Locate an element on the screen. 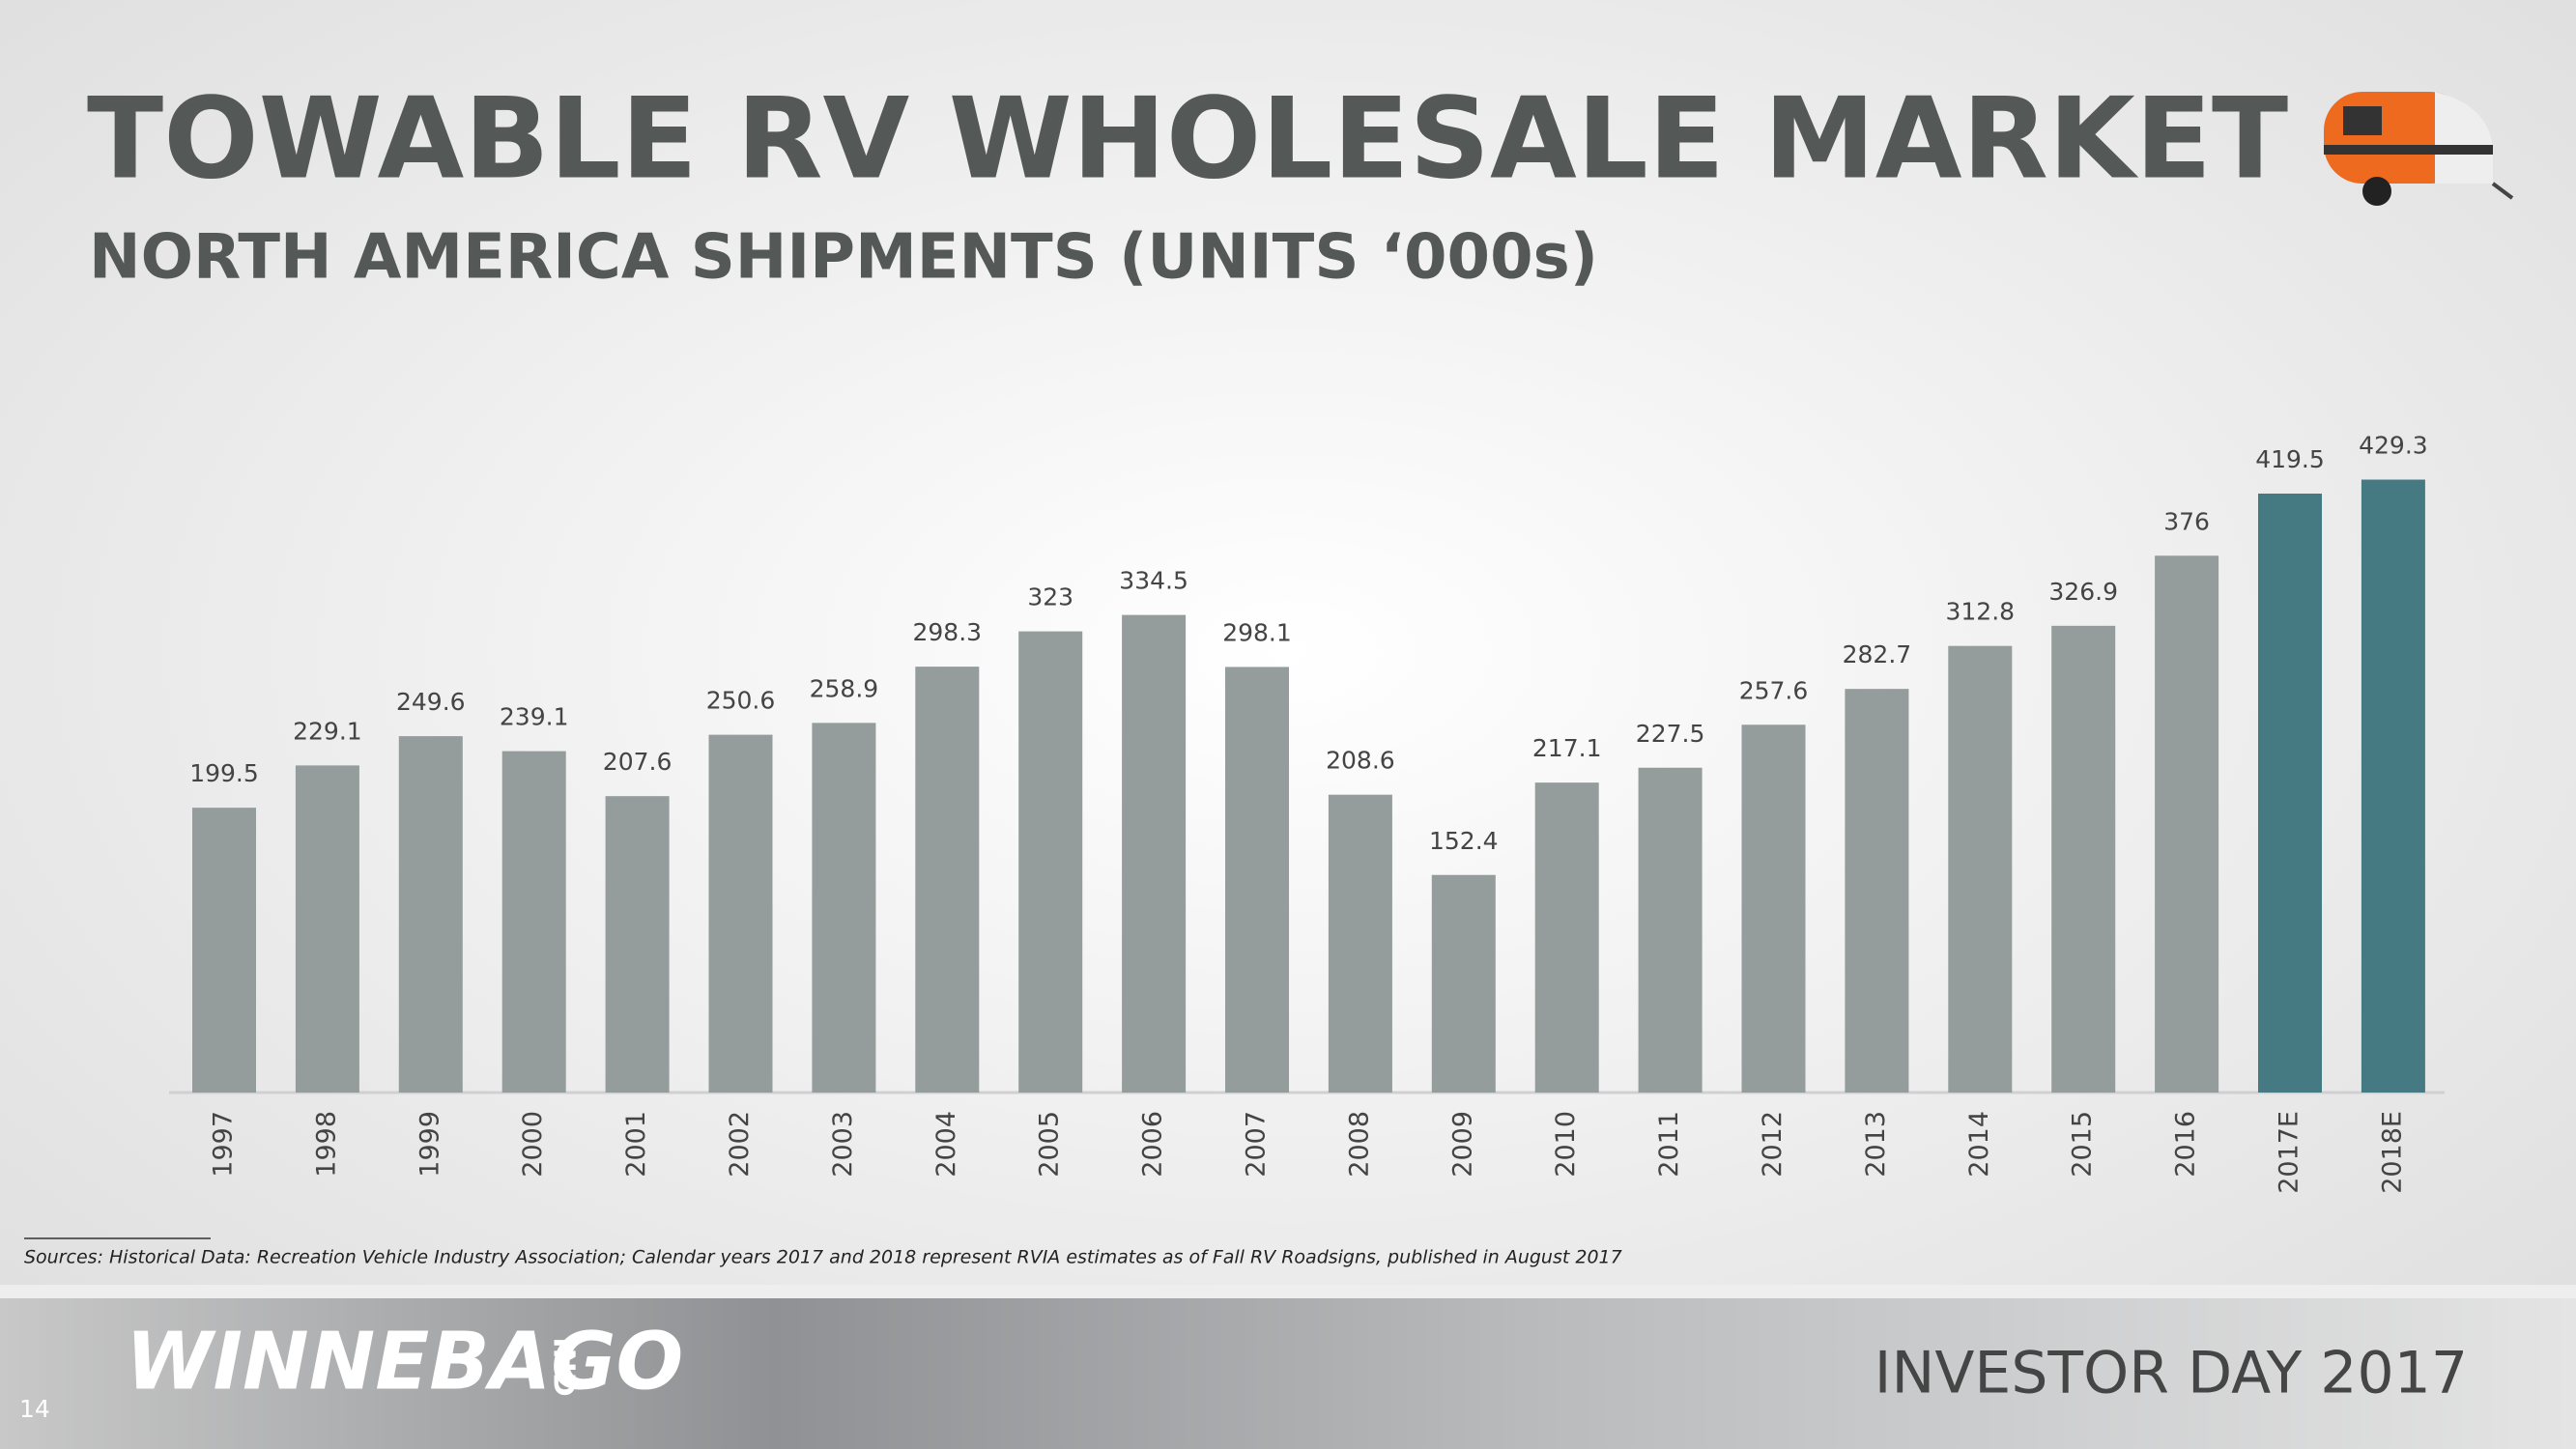 This screenshot has width=2576, height=1449. x-tick-label: 2007 is located at coordinates (1257, 1144).